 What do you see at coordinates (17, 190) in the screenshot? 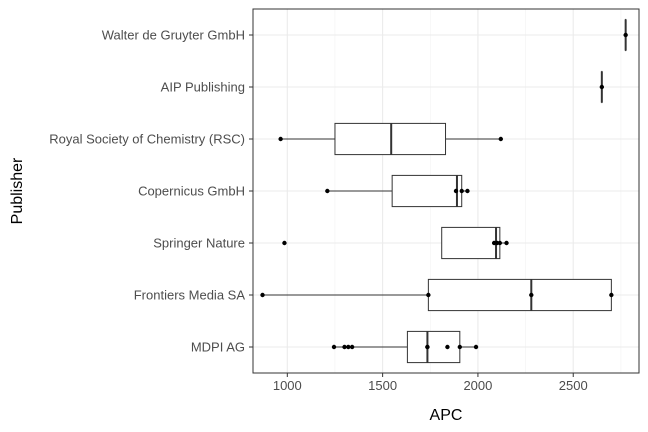
I see `y-axis-title: Publisher` at bounding box center [17, 190].